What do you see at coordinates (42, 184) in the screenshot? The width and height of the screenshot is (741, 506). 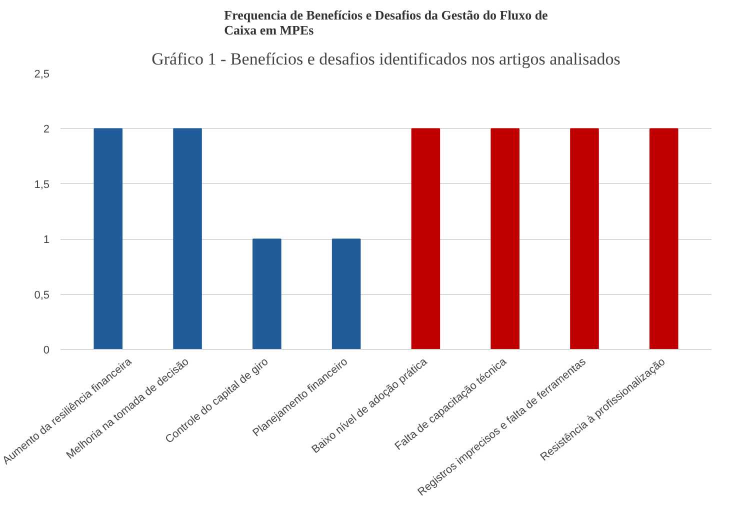 I see `y-tick-label: 1,5` at bounding box center [42, 184].